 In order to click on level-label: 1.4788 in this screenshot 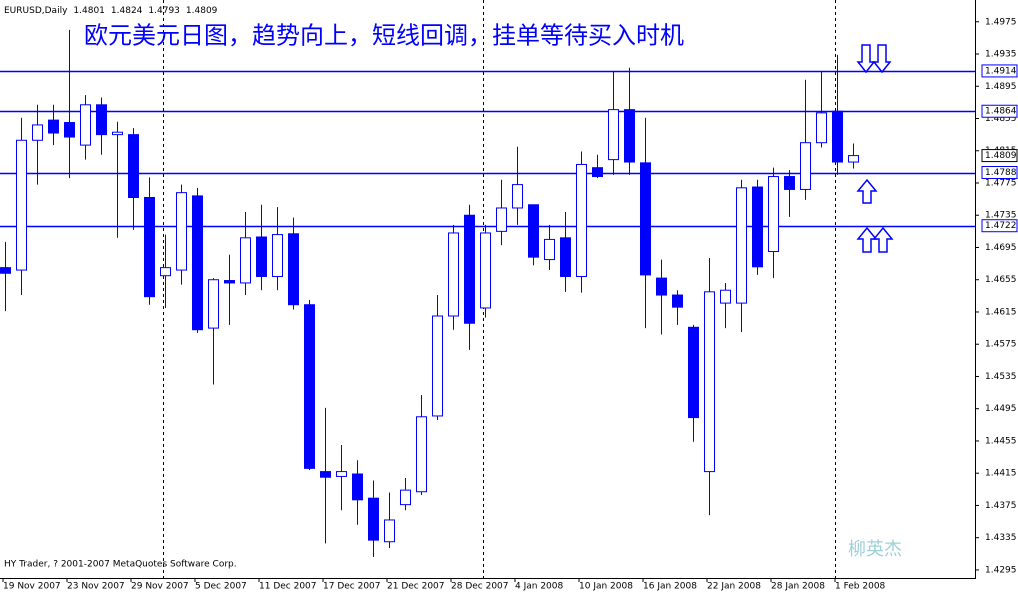, I will do `click(1001, 173)`.